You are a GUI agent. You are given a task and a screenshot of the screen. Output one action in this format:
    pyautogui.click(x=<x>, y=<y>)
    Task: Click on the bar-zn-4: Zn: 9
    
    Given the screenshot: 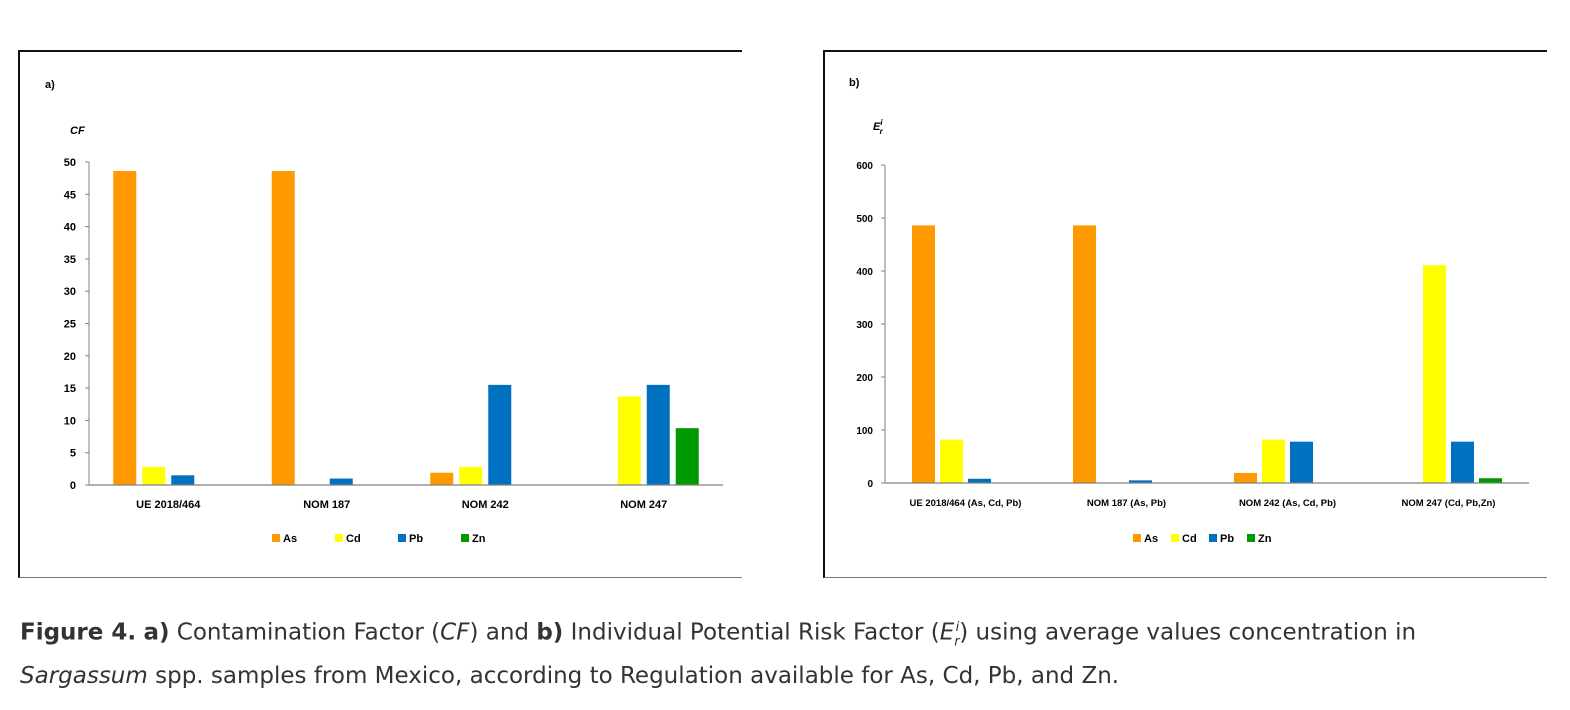 What is the action you would take?
    pyautogui.click(x=1490, y=480)
    